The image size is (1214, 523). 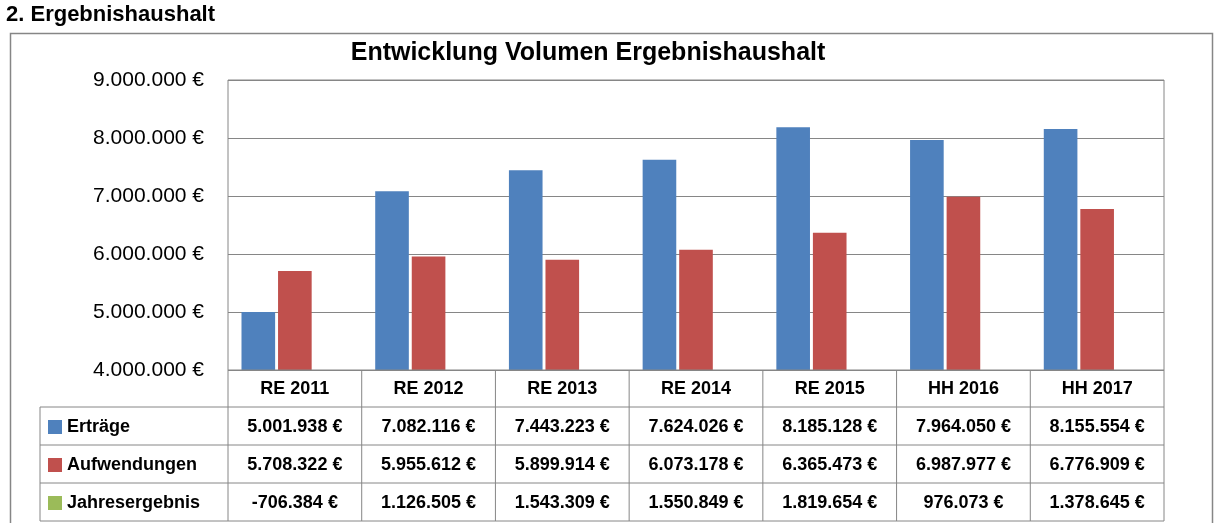 What do you see at coordinates (295, 388) in the screenshot?
I see `x-tick-label: RE 2011` at bounding box center [295, 388].